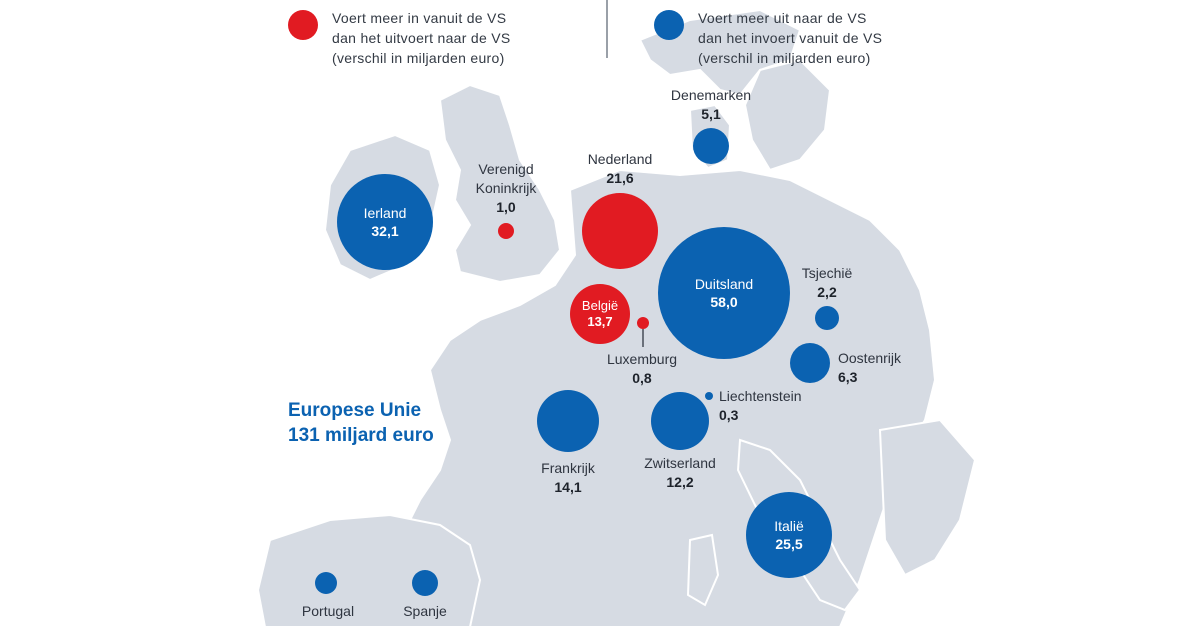 Image resolution: width=1200 pixels, height=627 pixels. What do you see at coordinates (680, 482) in the screenshot?
I see `zwitserland-value: 12,2` at bounding box center [680, 482].